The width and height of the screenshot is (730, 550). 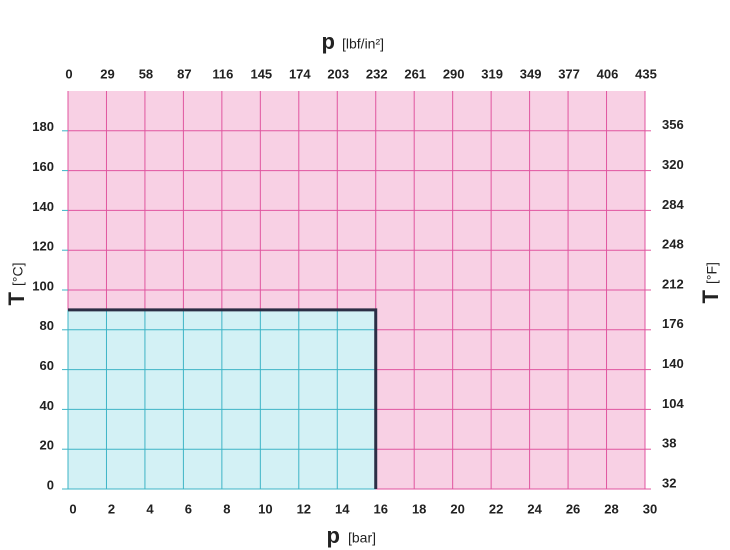 What do you see at coordinates (712, 273) in the screenshot?
I see `y2-label-unit: [°F]` at bounding box center [712, 273].